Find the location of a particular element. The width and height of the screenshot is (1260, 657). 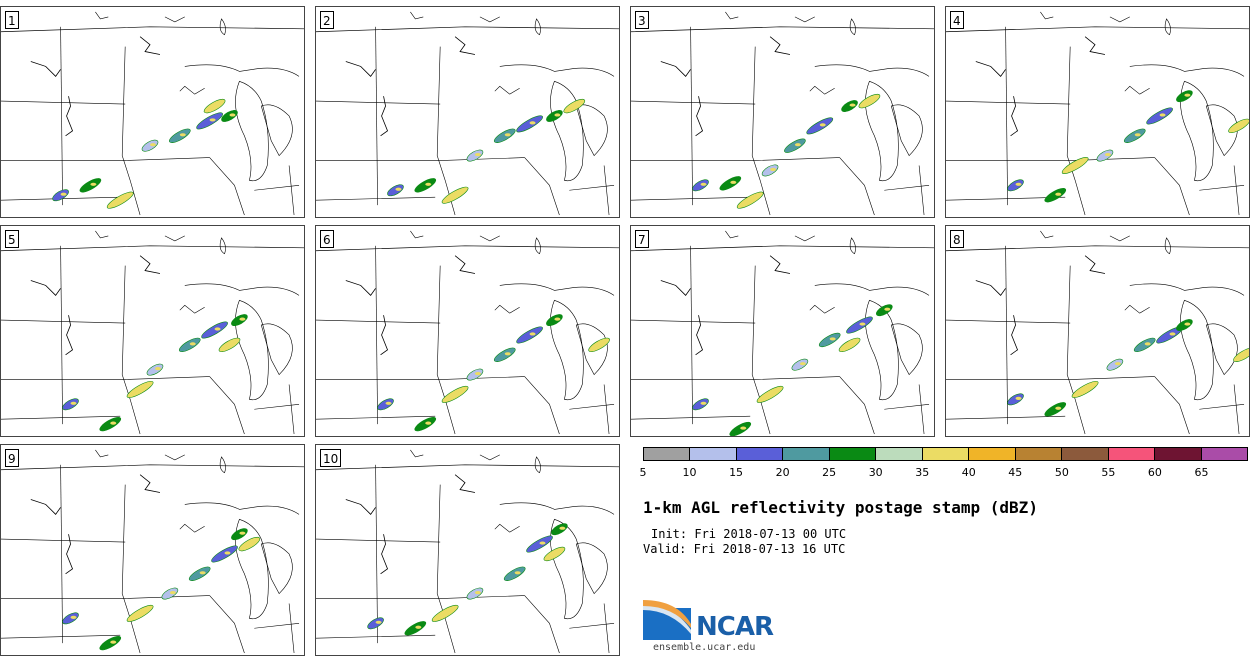

panel-number-label: 1 is located at coordinates (12, 20).